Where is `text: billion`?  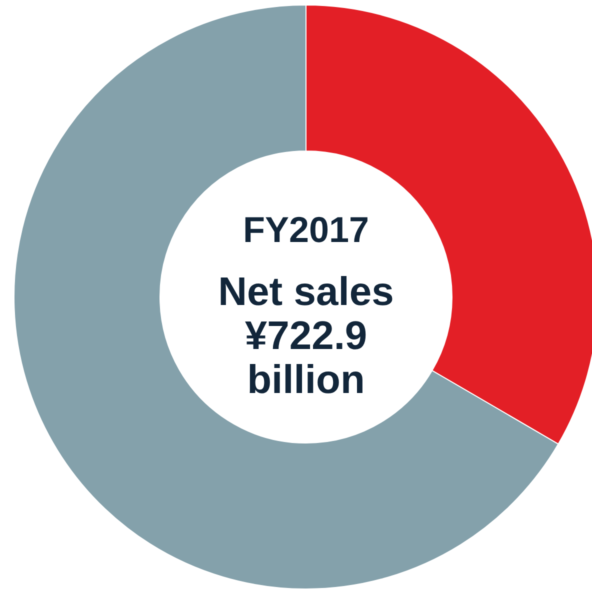 text: billion is located at coordinates (306, 380).